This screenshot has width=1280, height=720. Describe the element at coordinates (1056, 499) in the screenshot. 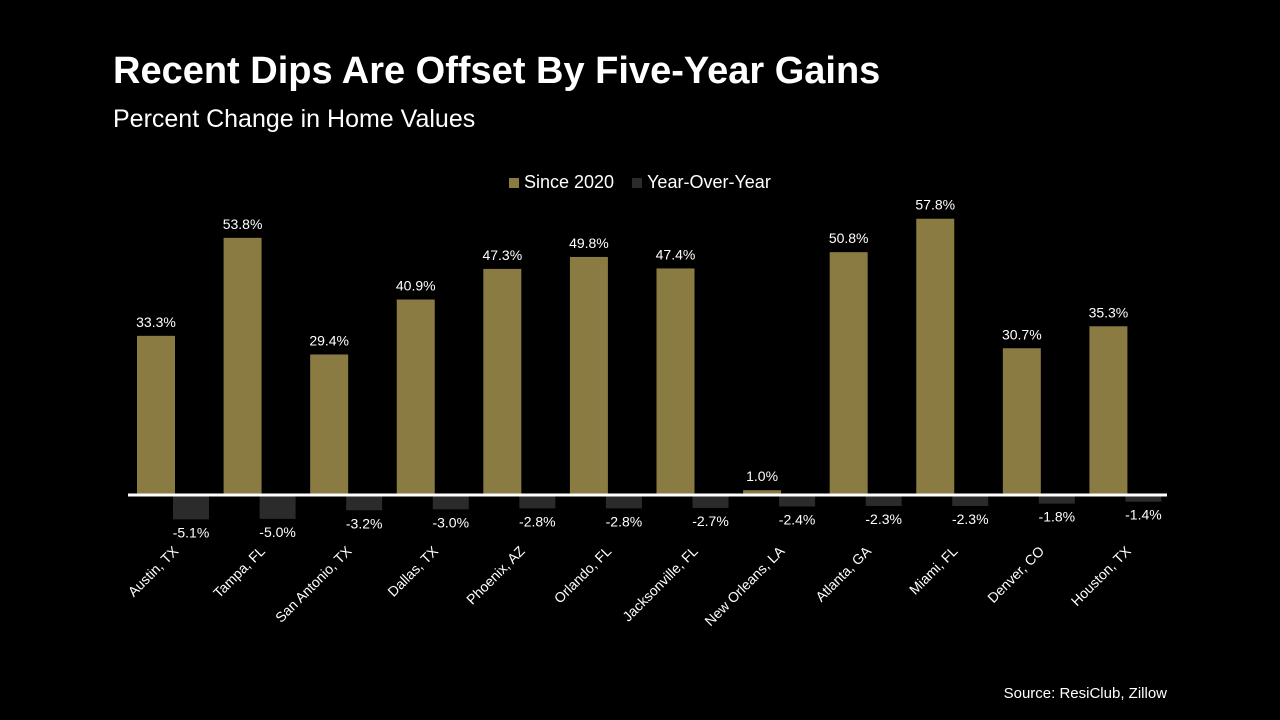

I see `bar-year-over-year-denver-co` at that location.